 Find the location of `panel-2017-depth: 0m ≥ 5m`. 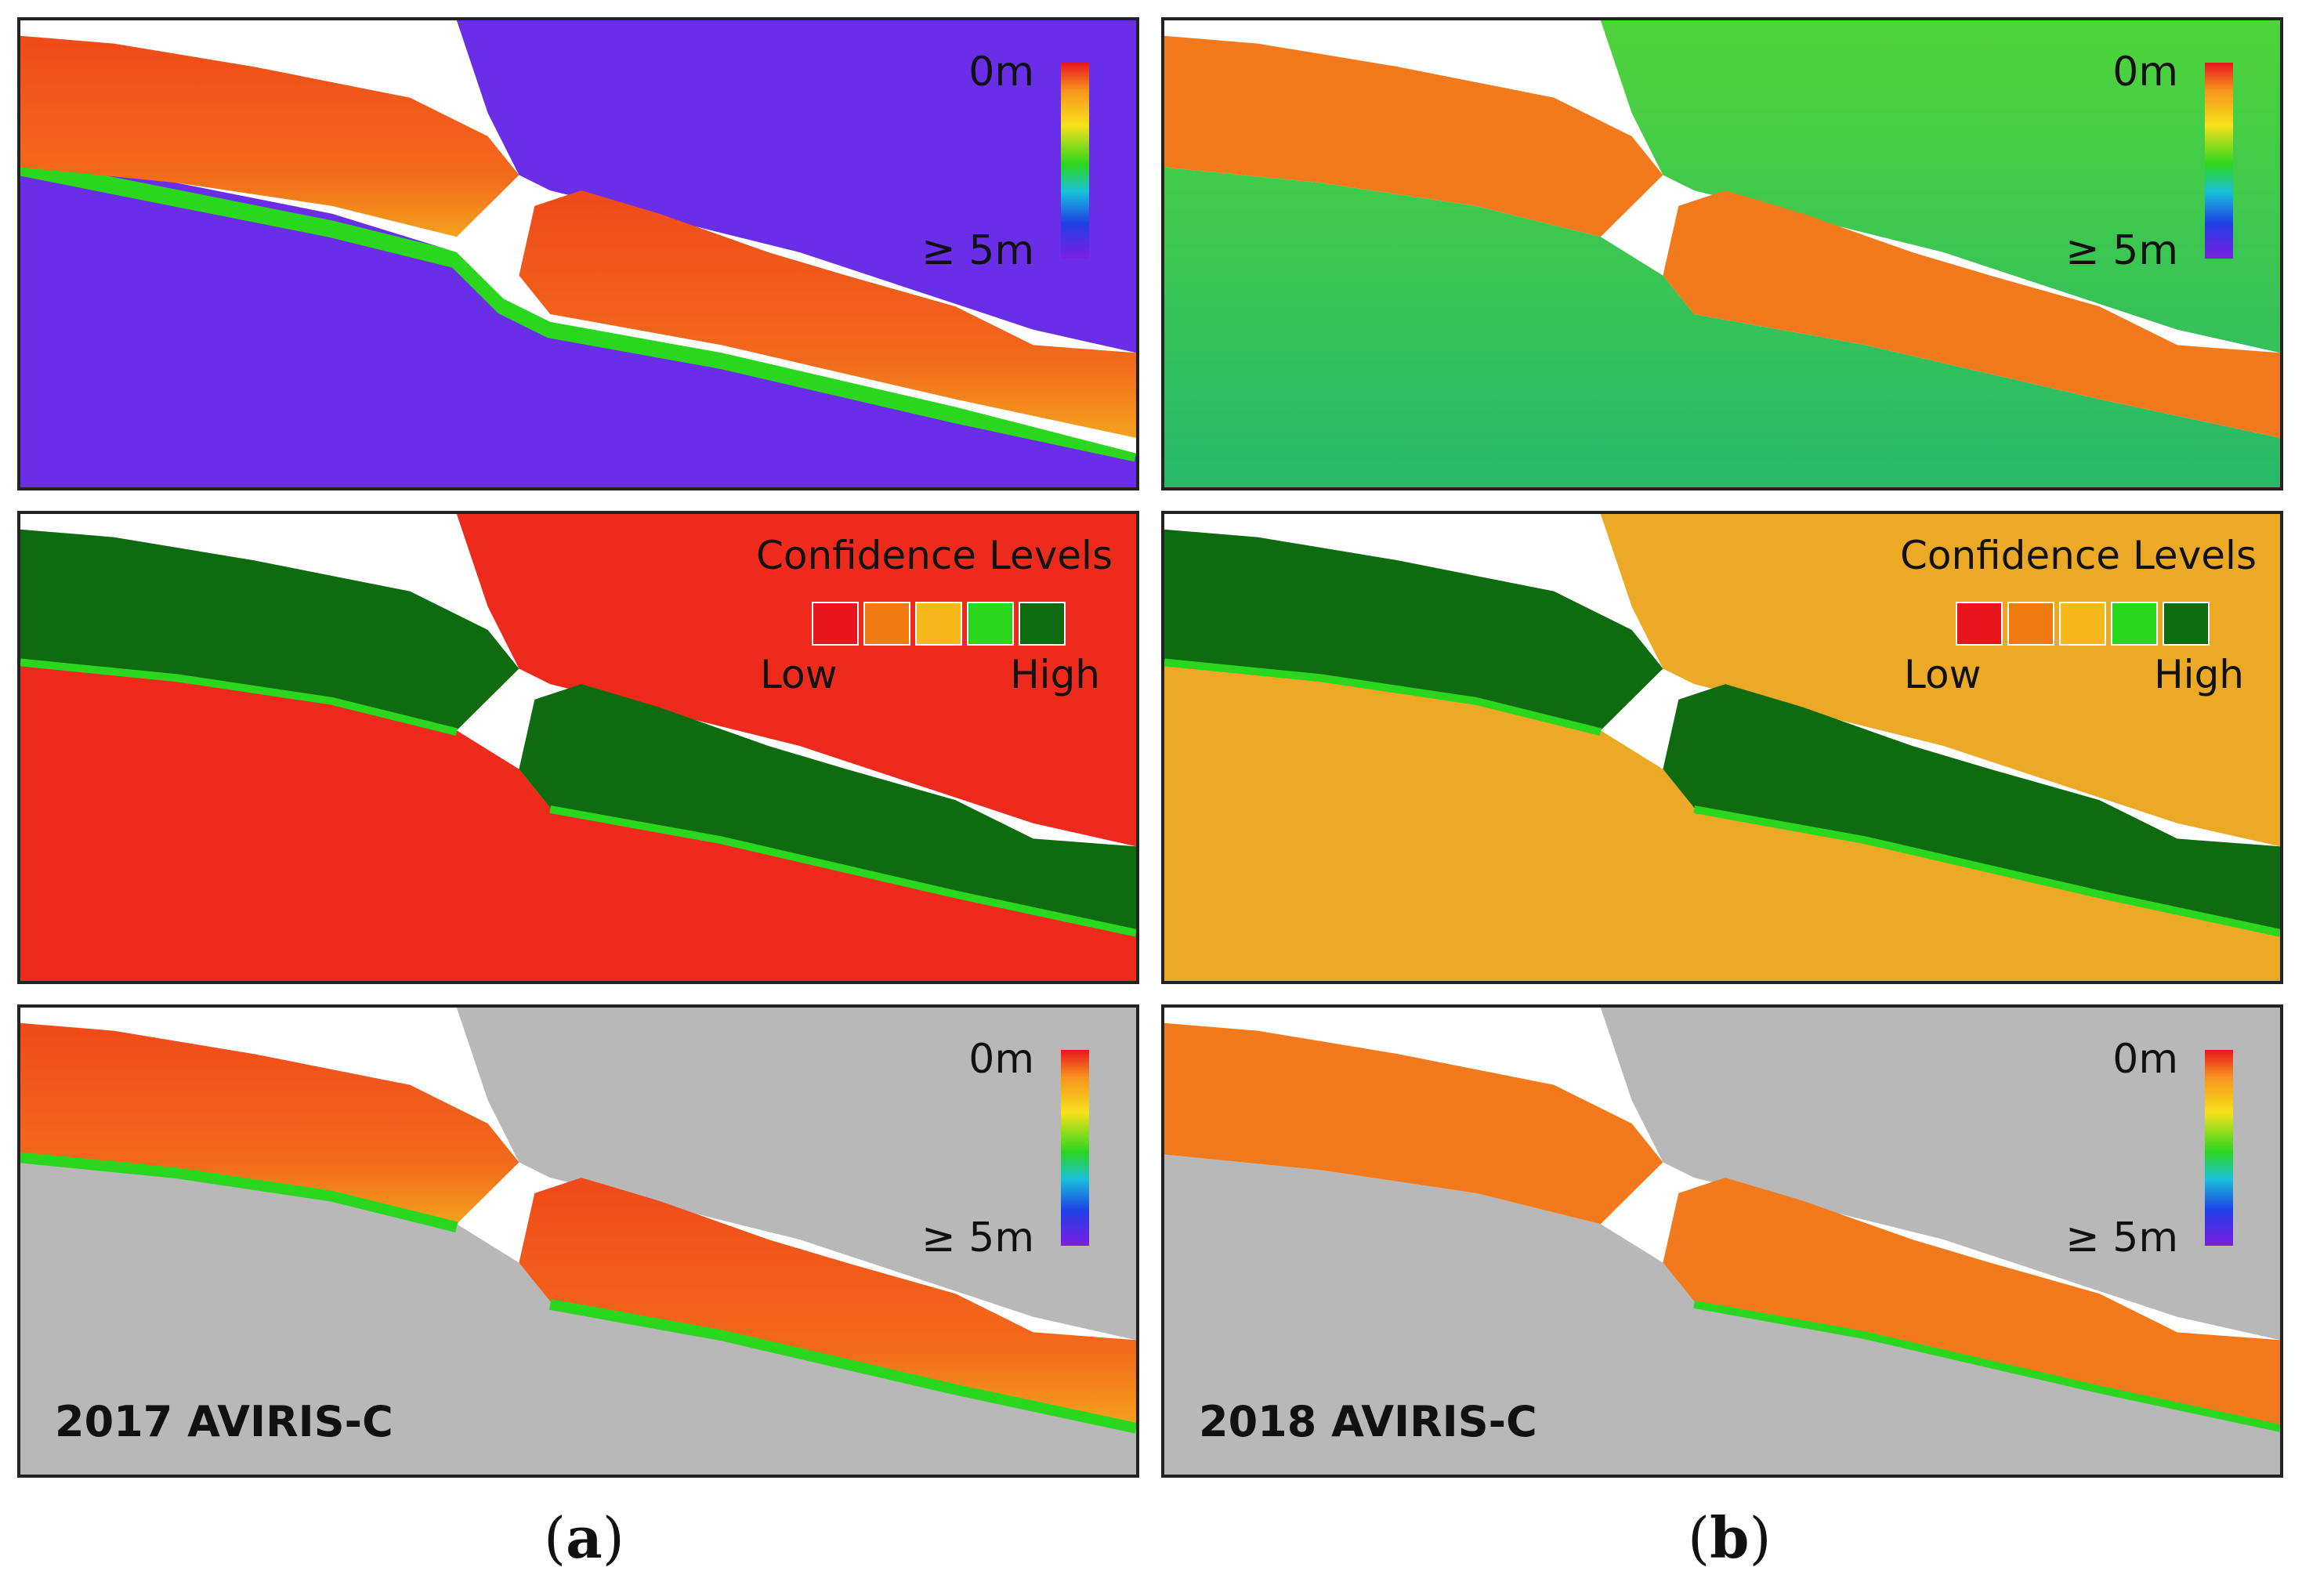

panel-2017-depth: 0m ≥ 5m is located at coordinates (578, 253).